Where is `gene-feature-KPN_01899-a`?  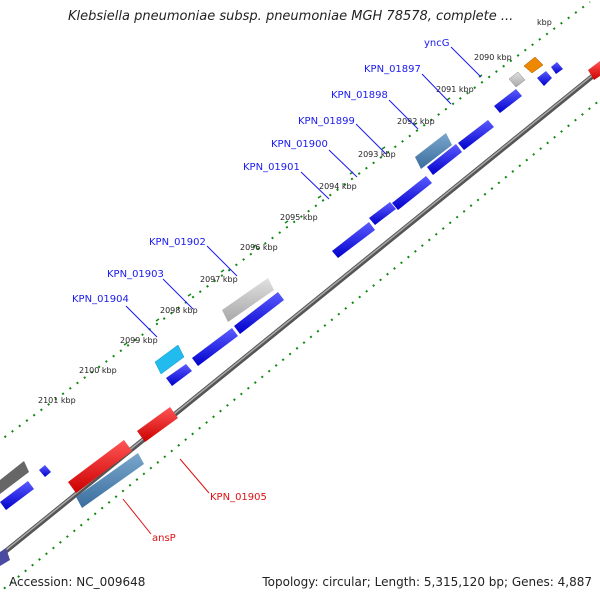
gene-feature-KPN_01899-a is located at coordinates (444, 159).